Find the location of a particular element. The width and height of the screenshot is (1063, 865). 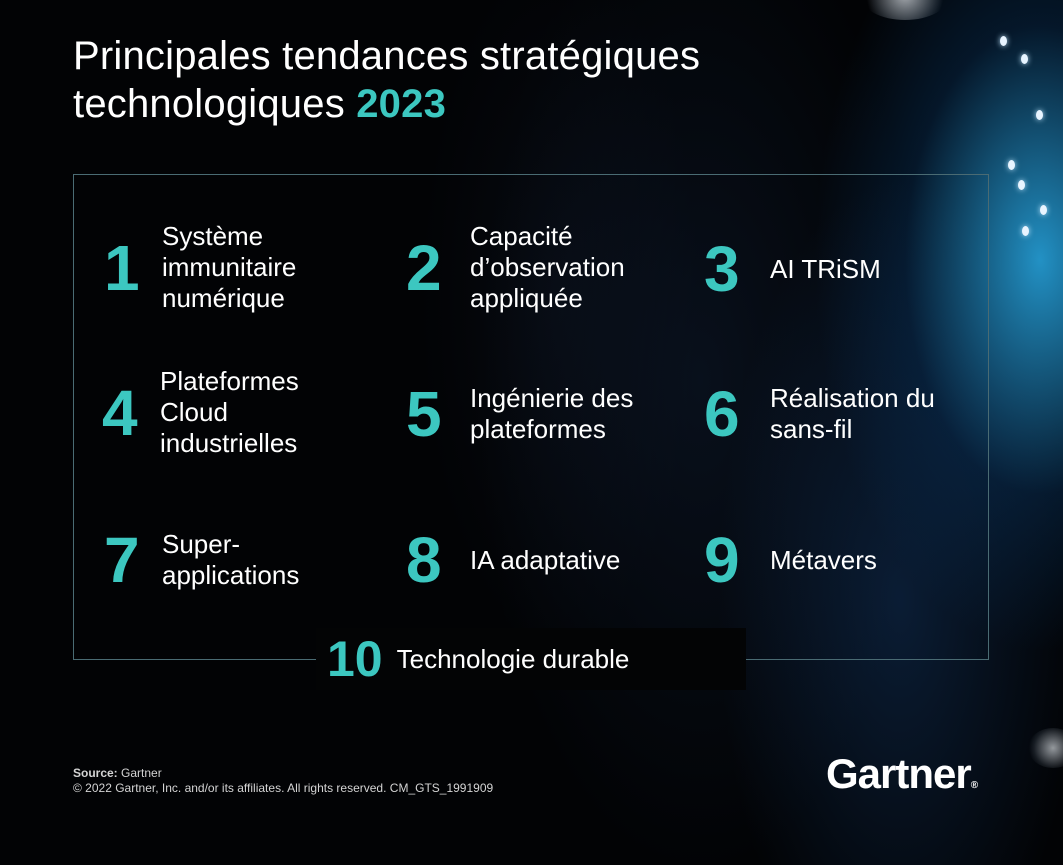

trend-item-5: 5 Ingénierie des plateformes is located at coordinates (519, 414).